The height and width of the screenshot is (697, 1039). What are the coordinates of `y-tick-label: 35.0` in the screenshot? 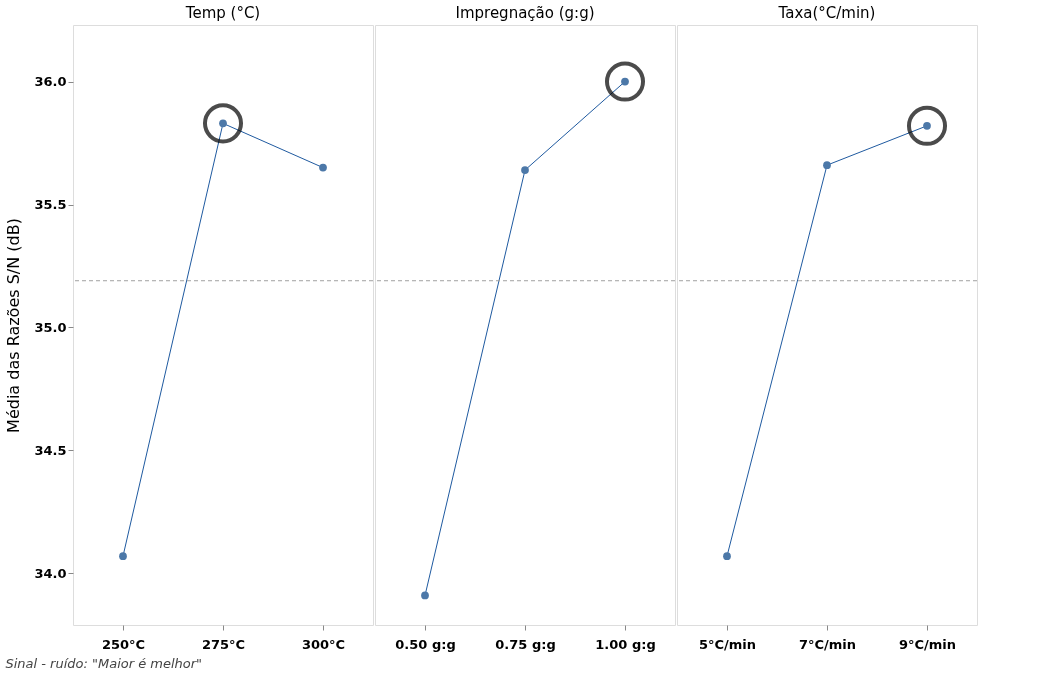 It's located at (50, 327).